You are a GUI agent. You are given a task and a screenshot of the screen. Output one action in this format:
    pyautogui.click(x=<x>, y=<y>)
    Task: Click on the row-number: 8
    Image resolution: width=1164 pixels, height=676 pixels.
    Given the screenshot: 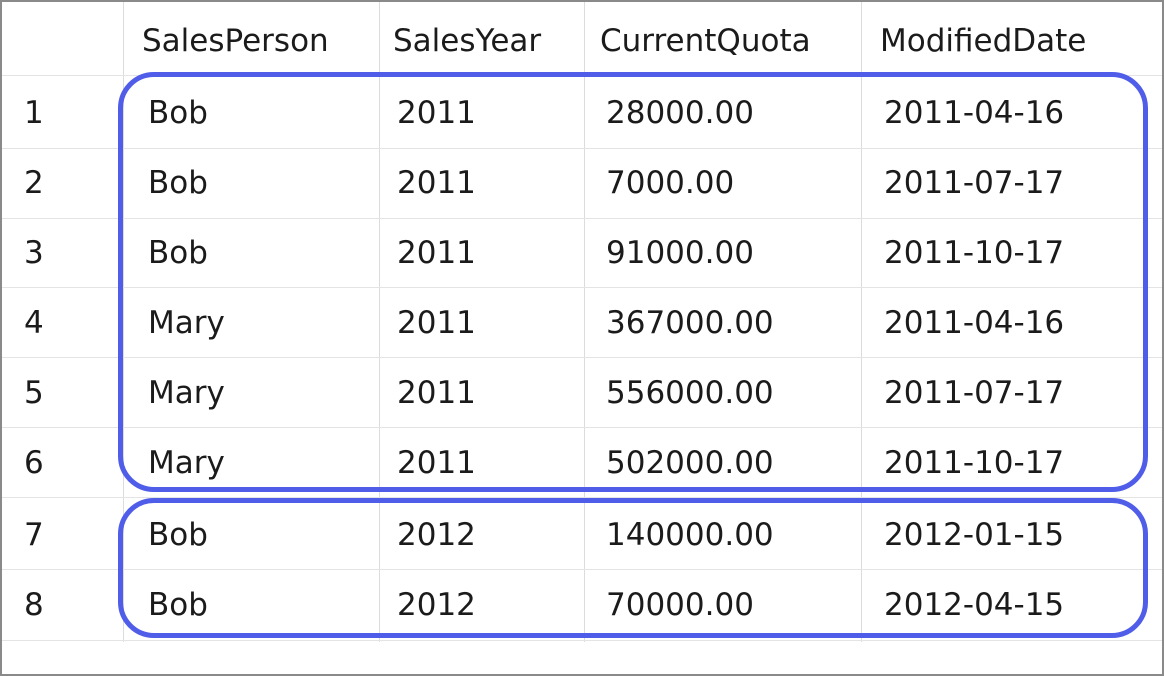 What is the action you would take?
    pyautogui.click(x=34, y=605)
    